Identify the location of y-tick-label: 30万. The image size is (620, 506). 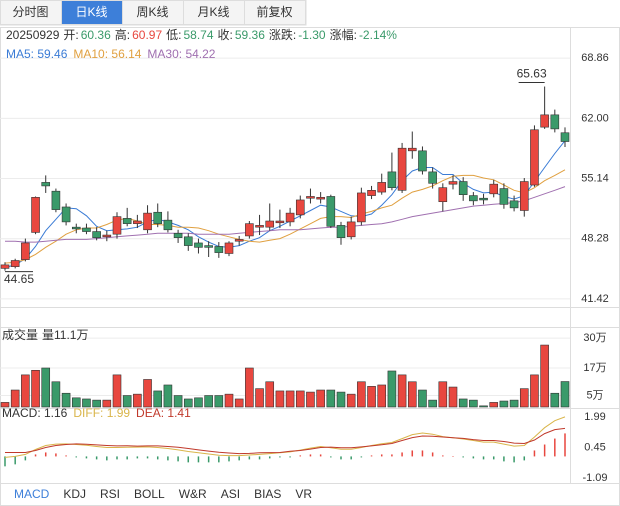
(594, 338).